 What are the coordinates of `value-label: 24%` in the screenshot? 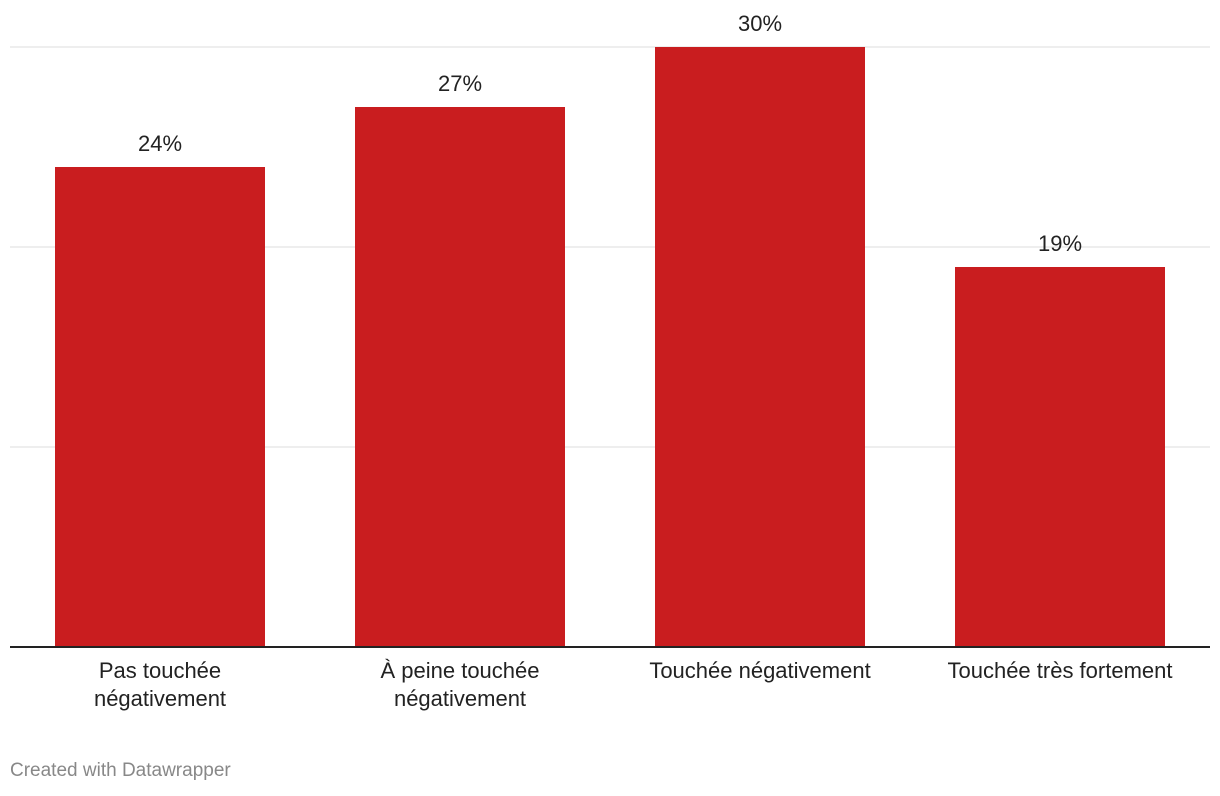 It's located at (160, 143).